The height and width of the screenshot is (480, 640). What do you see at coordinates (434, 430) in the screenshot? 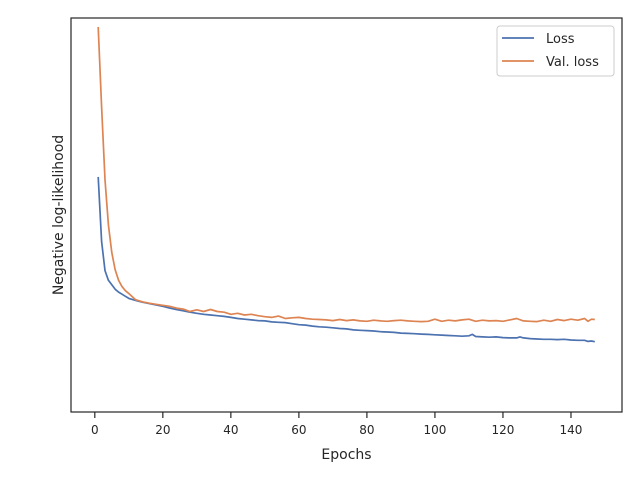
I see `x-tick-label: 100` at bounding box center [434, 430].